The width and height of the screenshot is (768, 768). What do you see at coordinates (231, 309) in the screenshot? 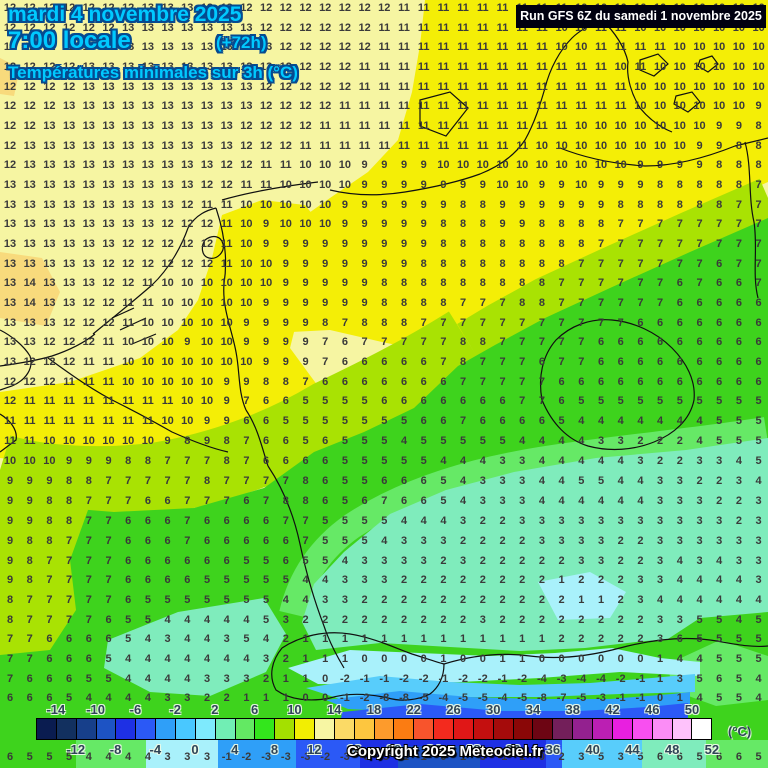
I see `border-de-nl` at bounding box center [231, 309].